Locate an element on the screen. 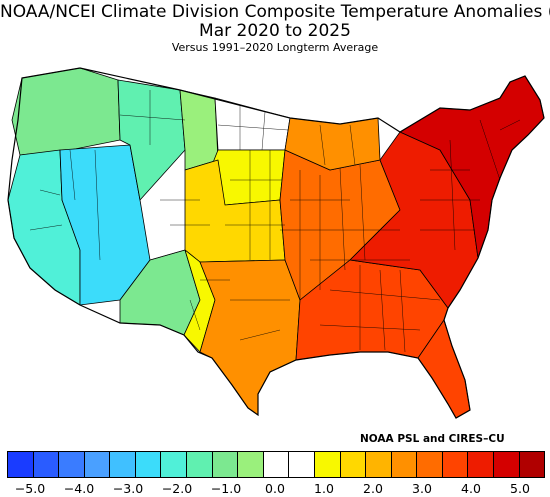  legend-tick-label: 0.0 is located at coordinates (275, 488).